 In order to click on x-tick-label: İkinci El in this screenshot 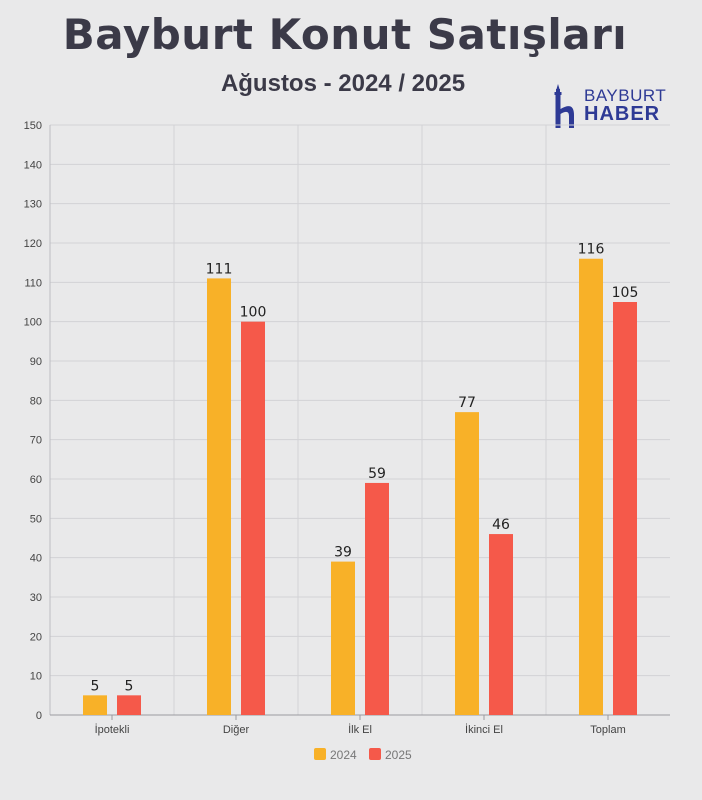, I will do `click(484, 729)`.